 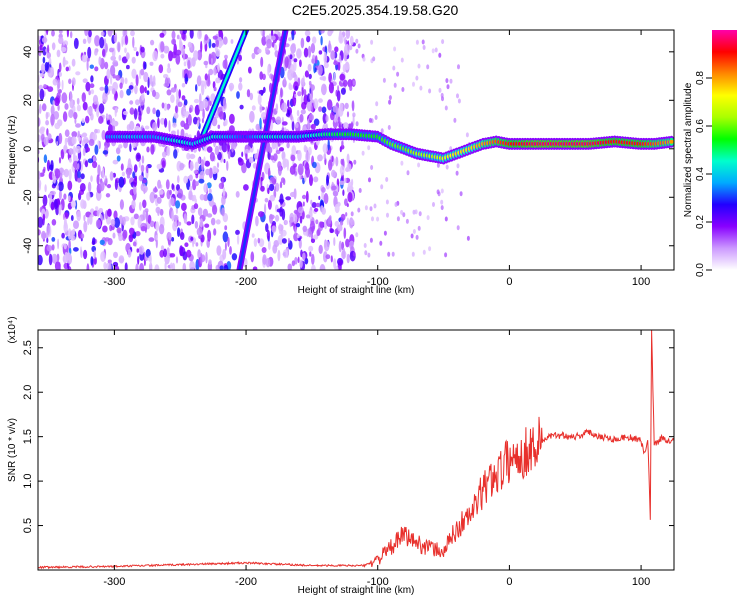 What do you see at coordinates (28, 436) in the screenshot?
I see `y-tick-label: 1.5` at bounding box center [28, 436].